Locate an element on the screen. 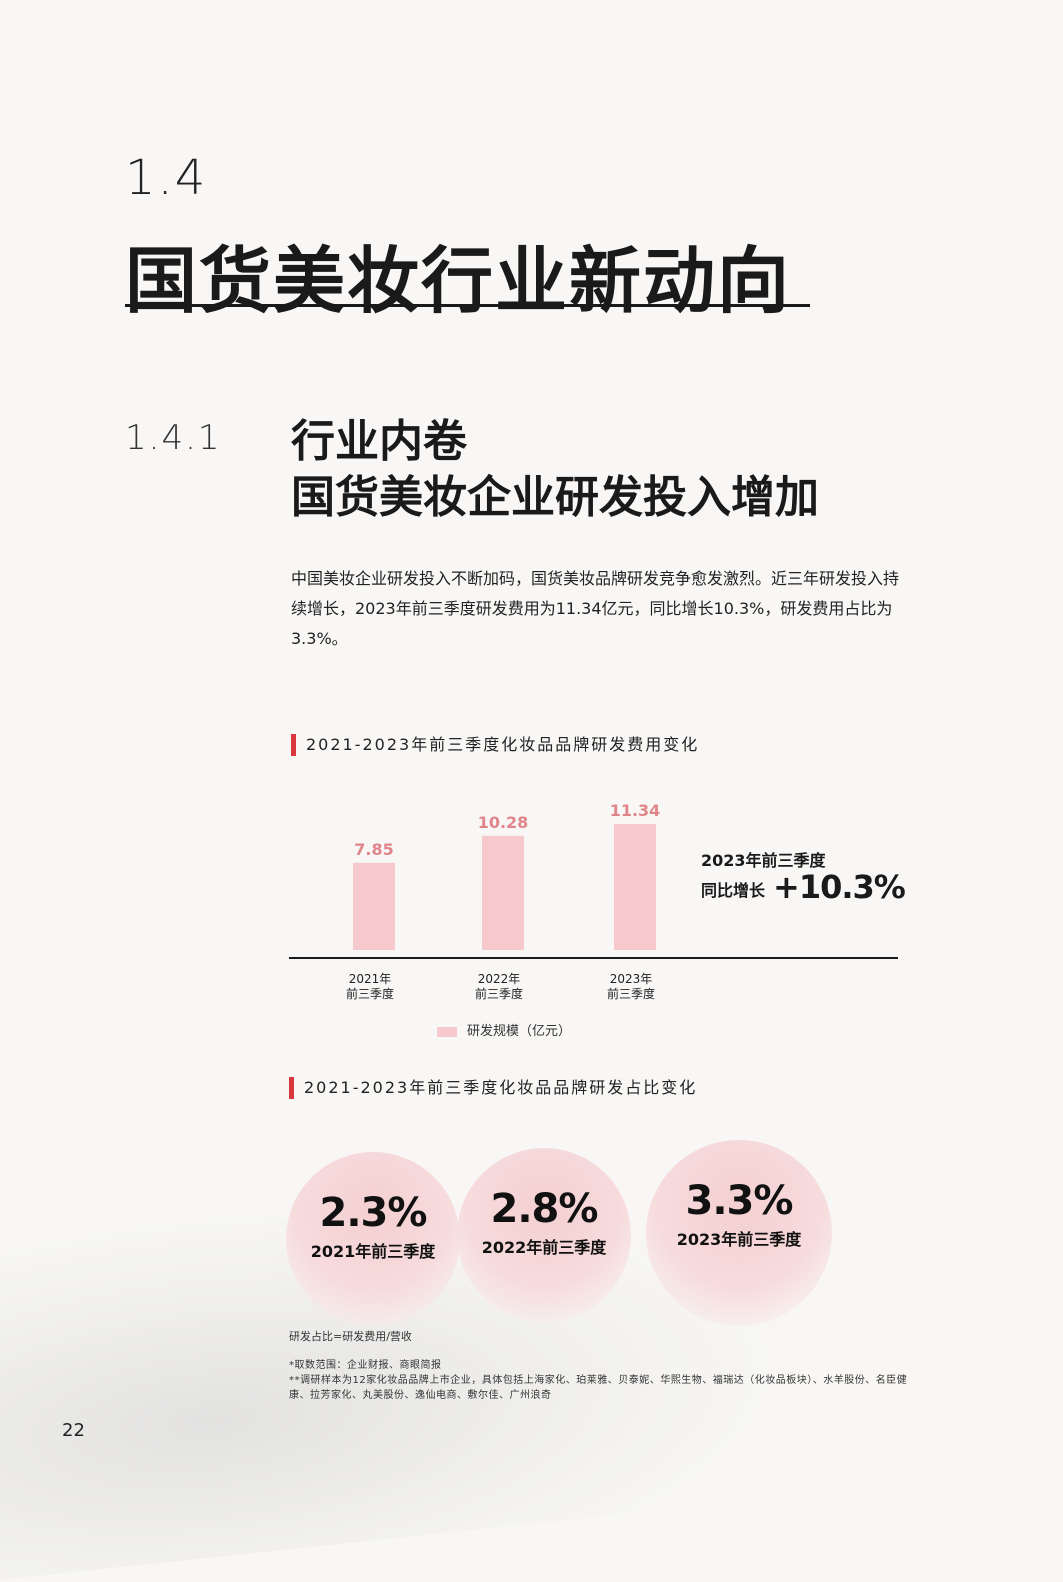 The width and height of the screenshot is (1063, 1582). chart2-heading: 2021-2023年前三季度化妆品品牌研发占比变化 is located at coordinates (493, 1088).